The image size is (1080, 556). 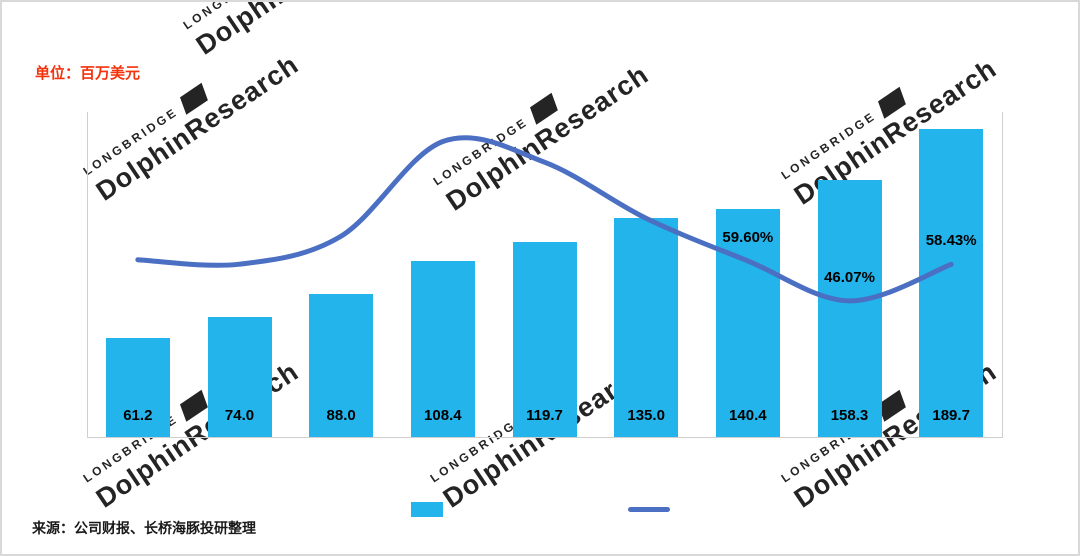 What do you see at coordinates (239, 415) in the screenshot?
I see `bar-value-label: 74.0` at bounding box center [239, 415].